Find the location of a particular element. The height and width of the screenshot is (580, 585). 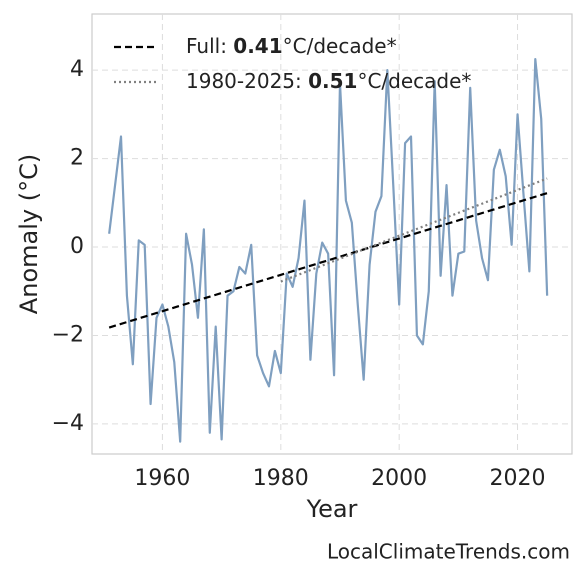

legend-text: 0.51 is located at coordinates (332, 81).